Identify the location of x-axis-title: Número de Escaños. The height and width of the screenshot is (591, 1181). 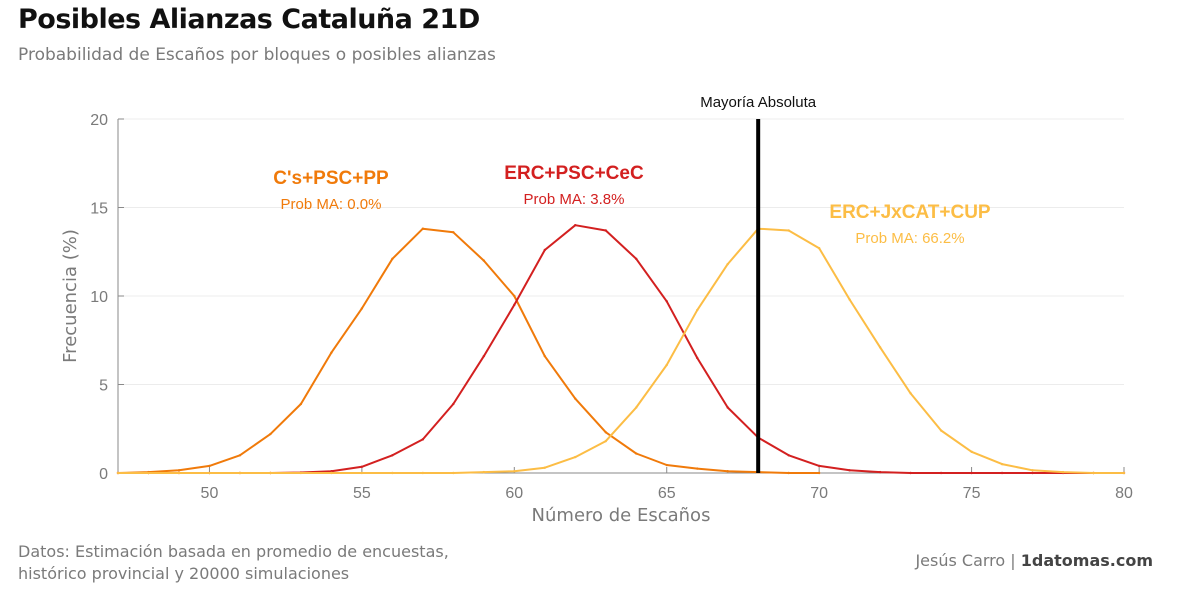
(621, 515).